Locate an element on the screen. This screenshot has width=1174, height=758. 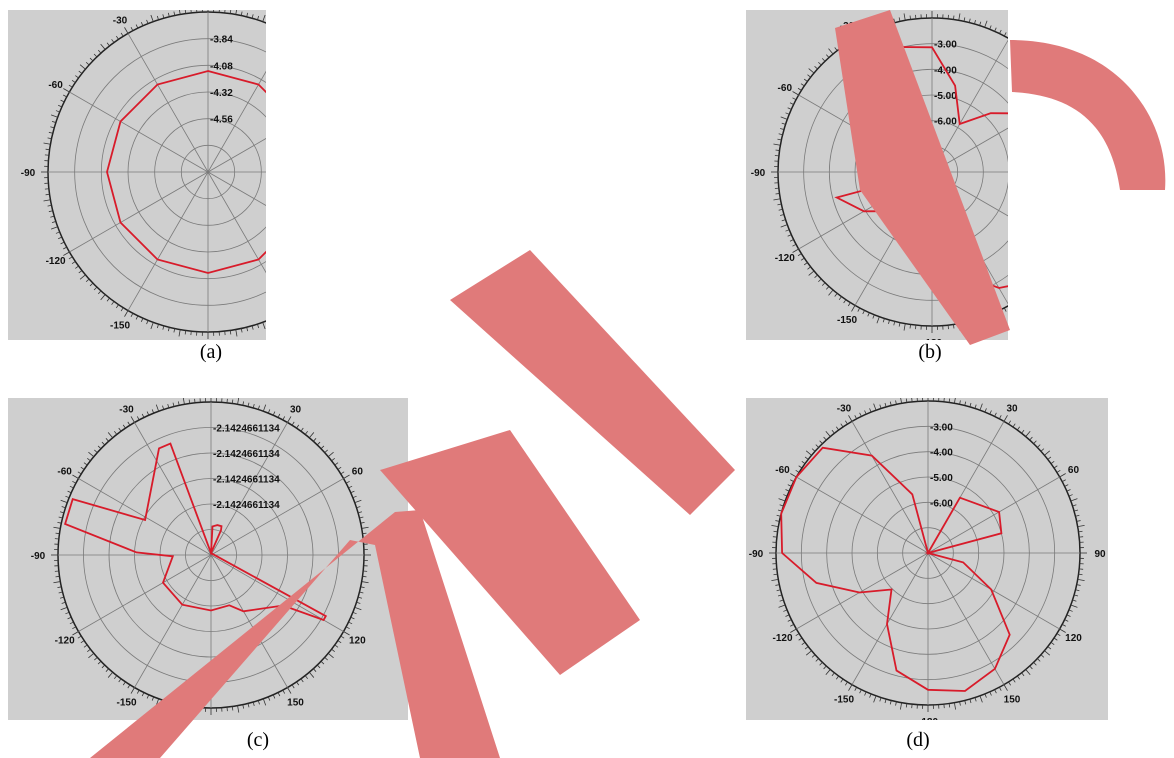
radial-label: -2.1424661134 is located at coordinates (246, 429).